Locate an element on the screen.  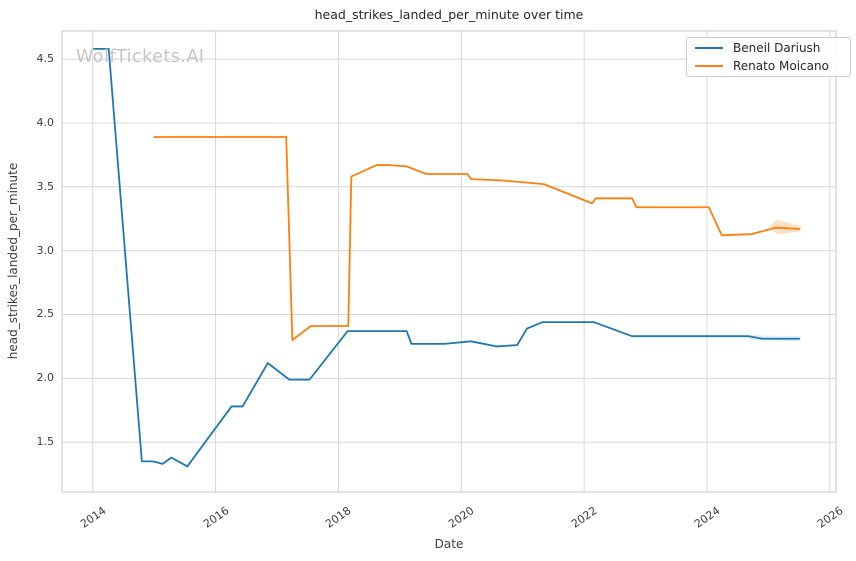
legend: Beneil Dariush Renato Moicano is located at coordinates (768, 57).